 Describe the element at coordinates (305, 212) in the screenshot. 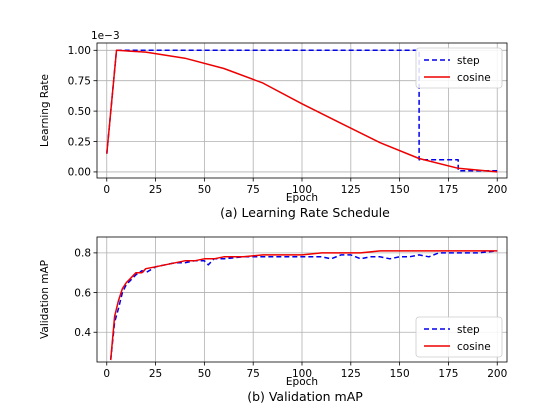

I see `chart-caption: (a) Learning Rate Schedule` at that location.